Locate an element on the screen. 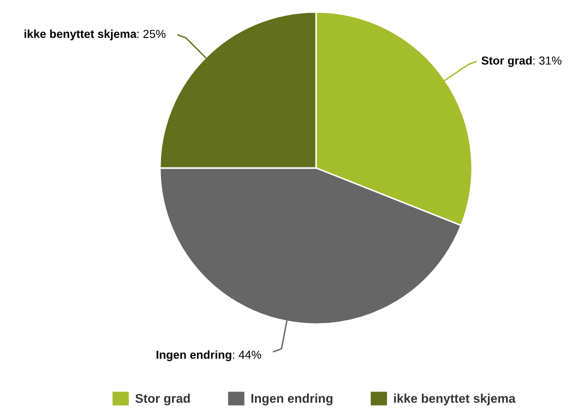 The image size is (572, 411). slice-label: Stor grad is located at coordinates (507, 61).